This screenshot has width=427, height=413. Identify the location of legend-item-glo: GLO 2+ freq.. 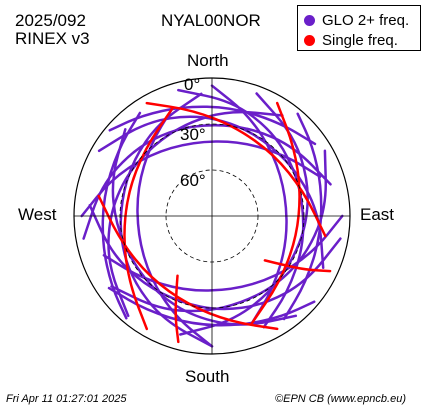
(356, 20).